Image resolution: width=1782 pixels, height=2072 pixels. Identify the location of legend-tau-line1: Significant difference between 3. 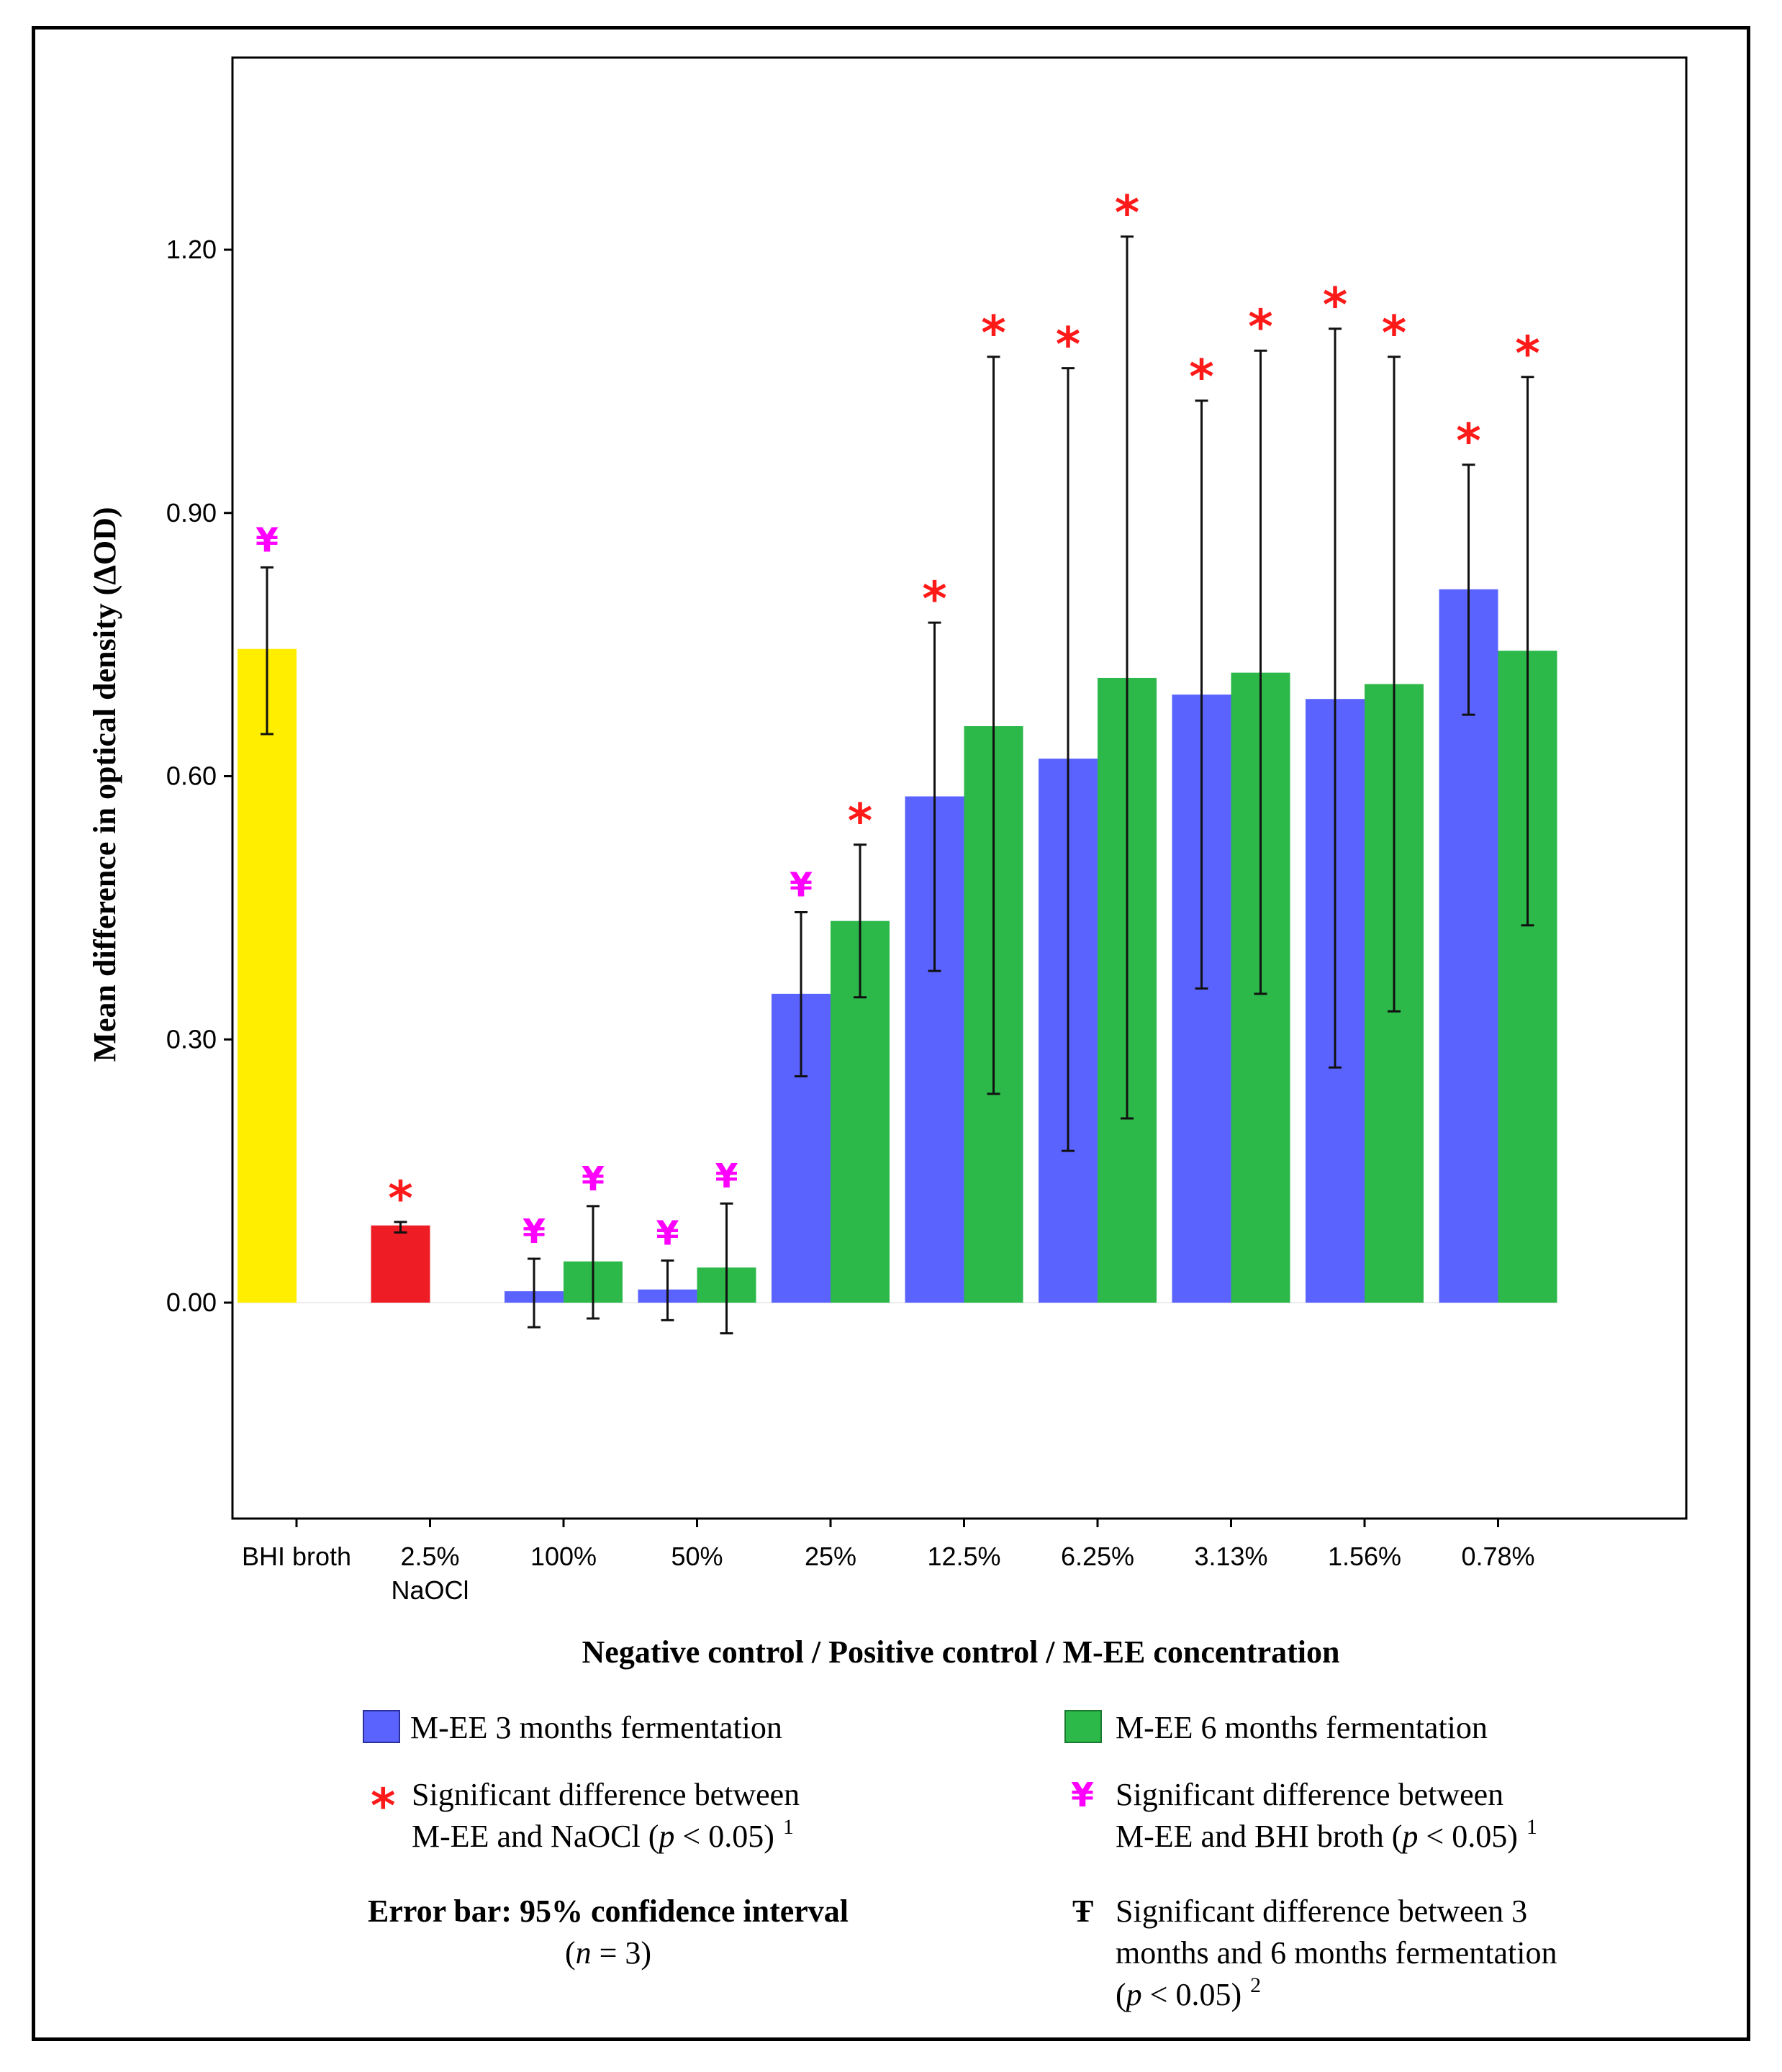
(1321, 1912).